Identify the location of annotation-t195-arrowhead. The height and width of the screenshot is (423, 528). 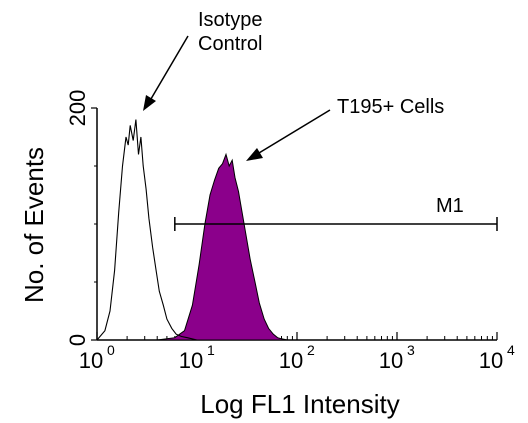
(254, 154).